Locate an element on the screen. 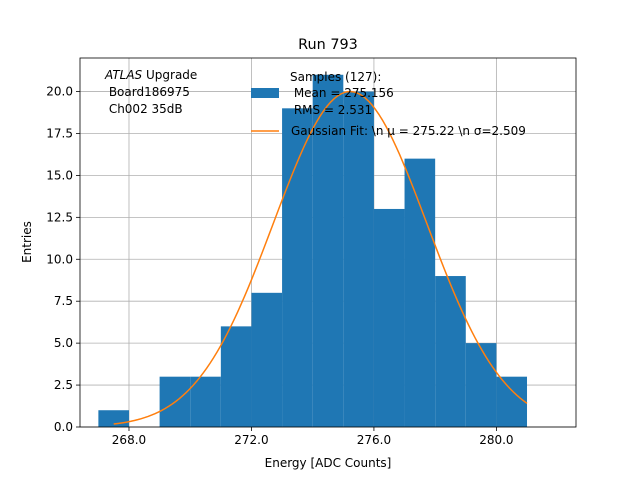 This screenshot has width=640, height=484. annotation-line1: Upgrade is located at coordinates (169, 75).